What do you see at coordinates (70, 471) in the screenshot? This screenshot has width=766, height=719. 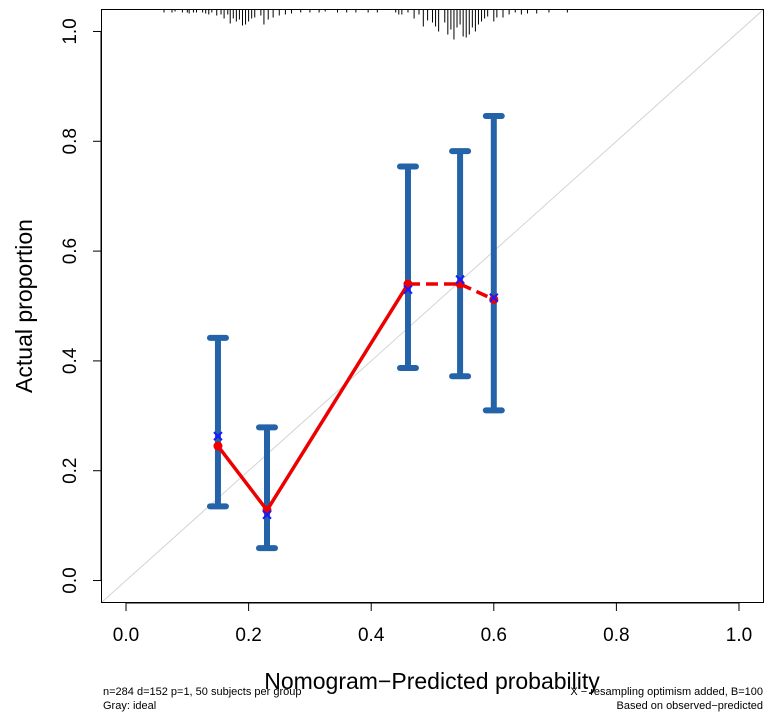 I see `y-tick-label: 0.2` at bounding box center [70, 471].